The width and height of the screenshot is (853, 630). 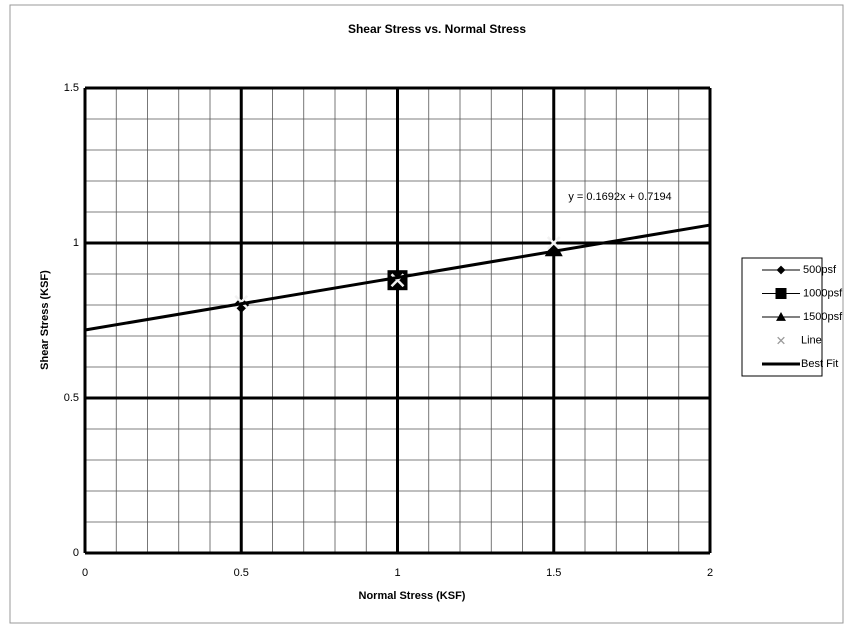 I want to click on x-tick-label: 0.5, so click(x=241, y=573).